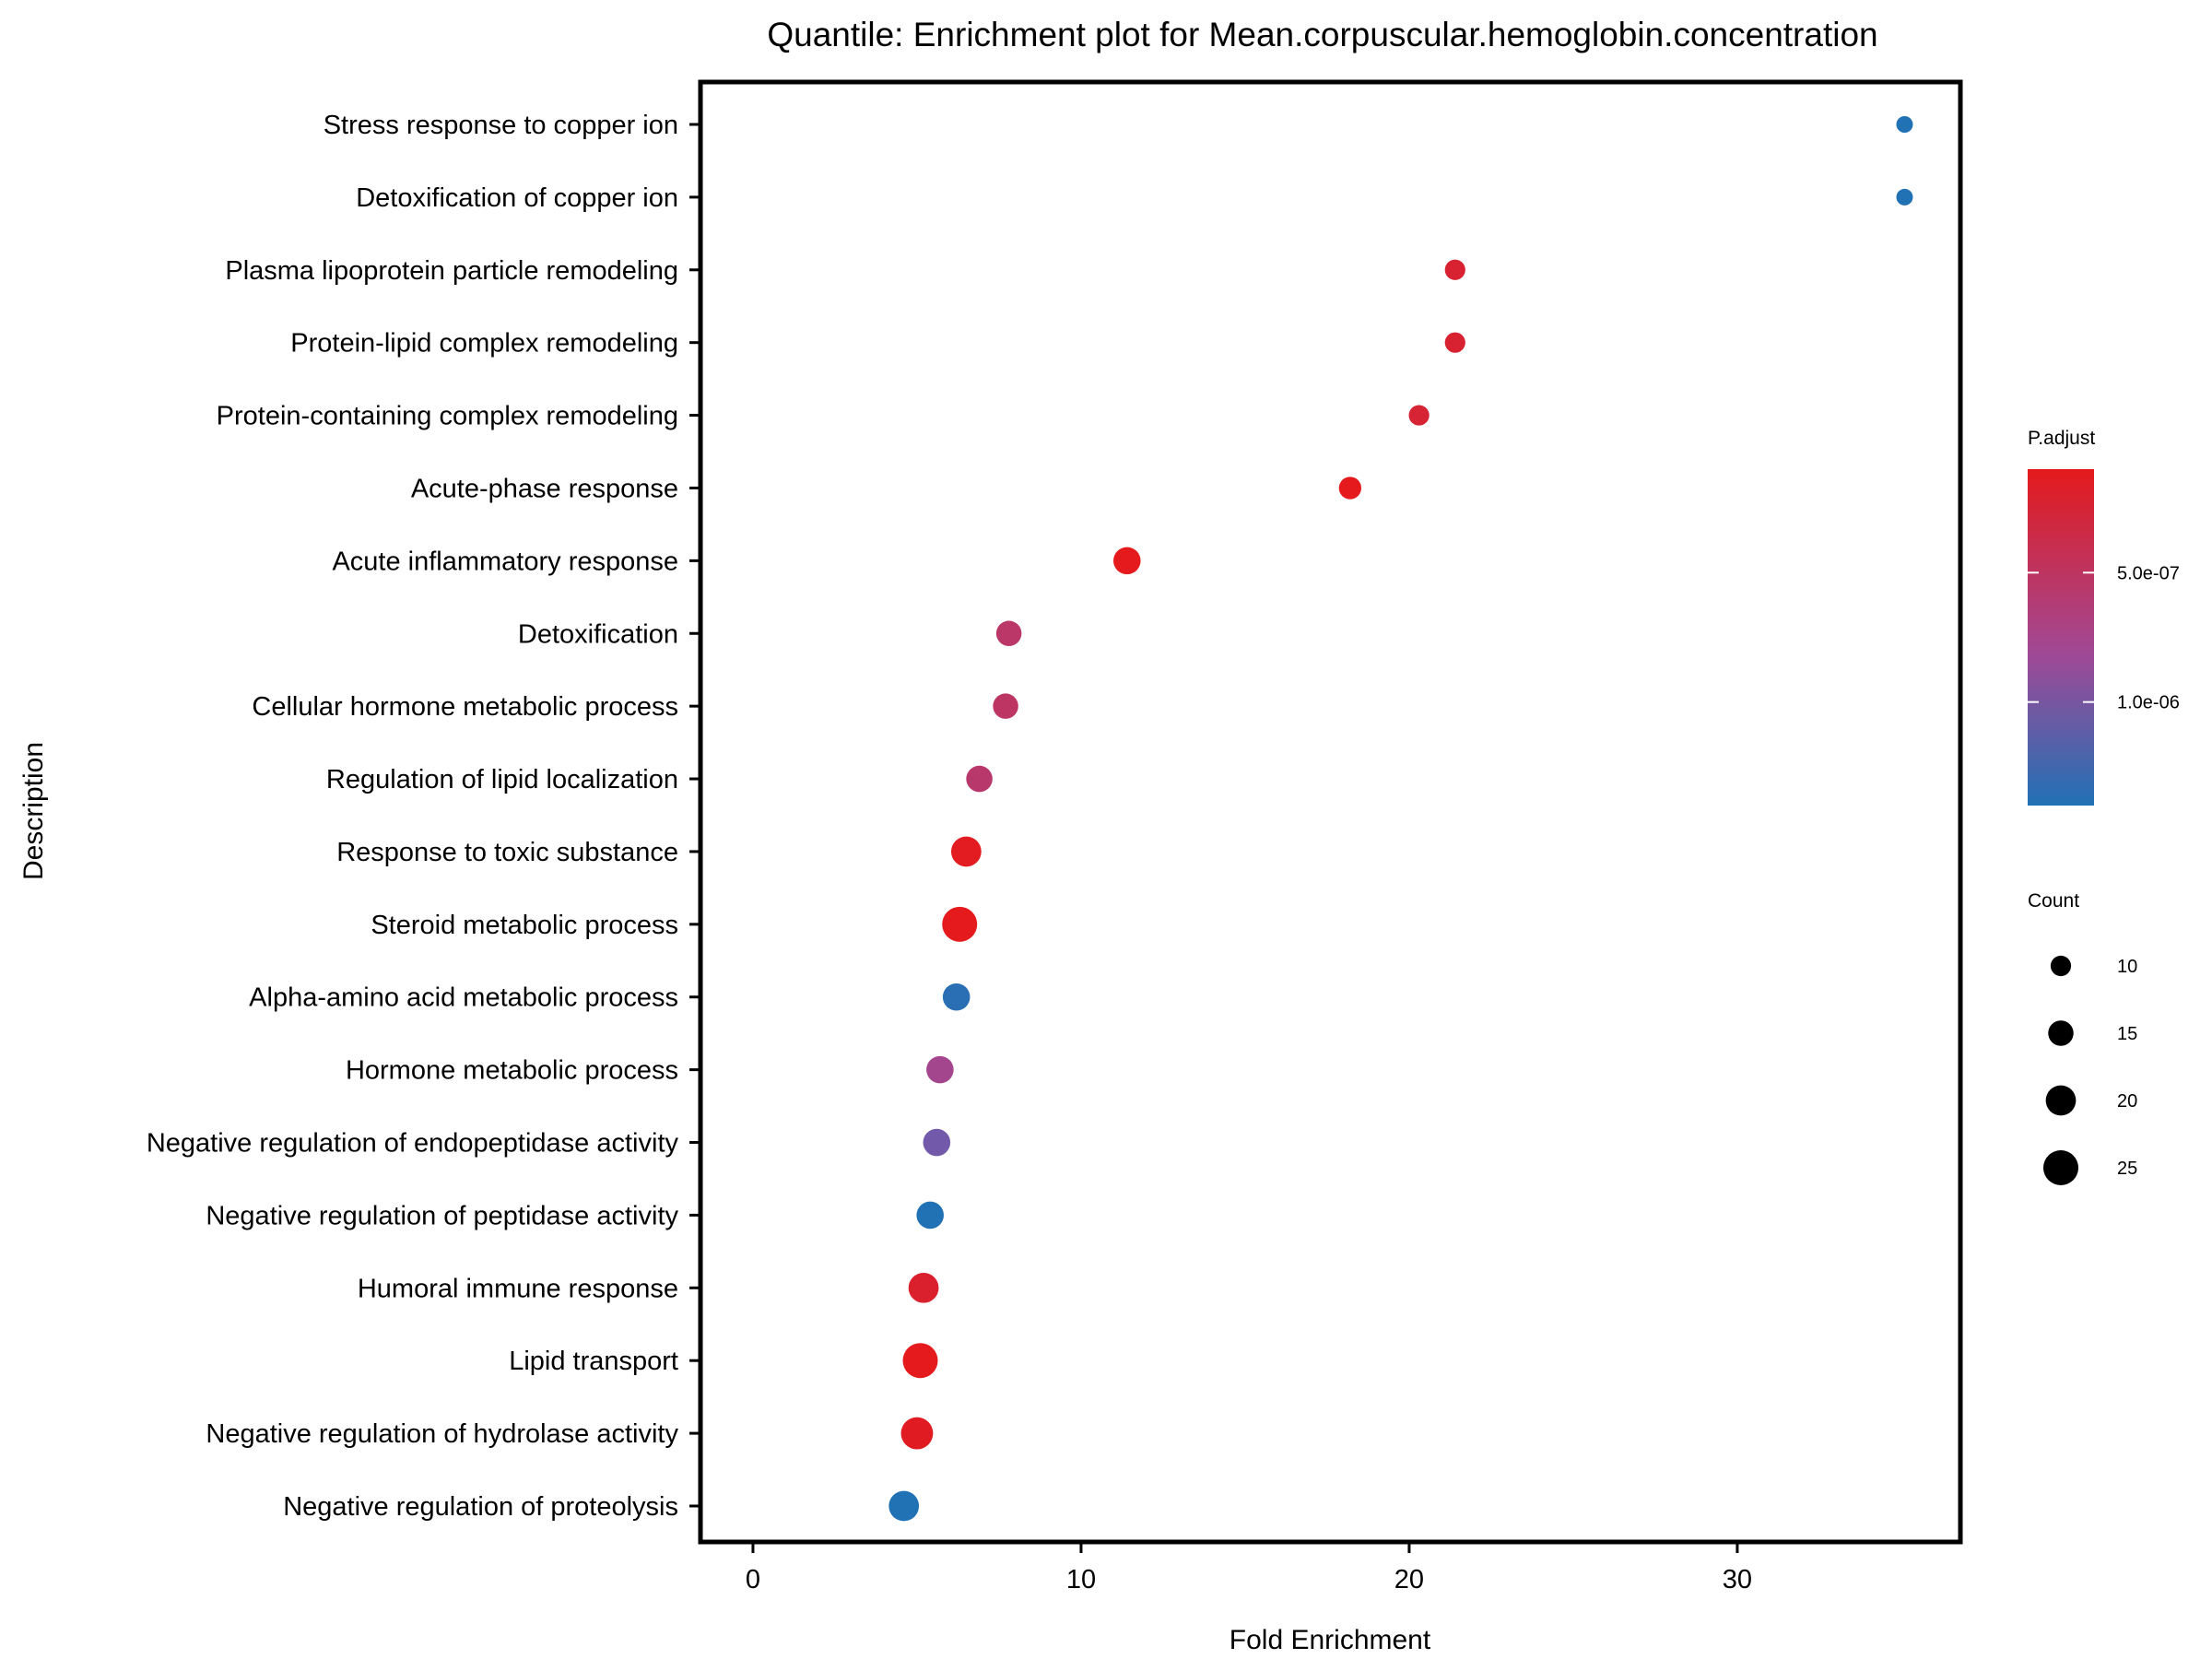 The width and height of the screenshot is (2212, 1659). What do you see at coordinates (2104, 638) in the screenshot?
I see `color-legend-ticks: 5.0e-07 1.0e-06` at bounding box center [2104, 638].